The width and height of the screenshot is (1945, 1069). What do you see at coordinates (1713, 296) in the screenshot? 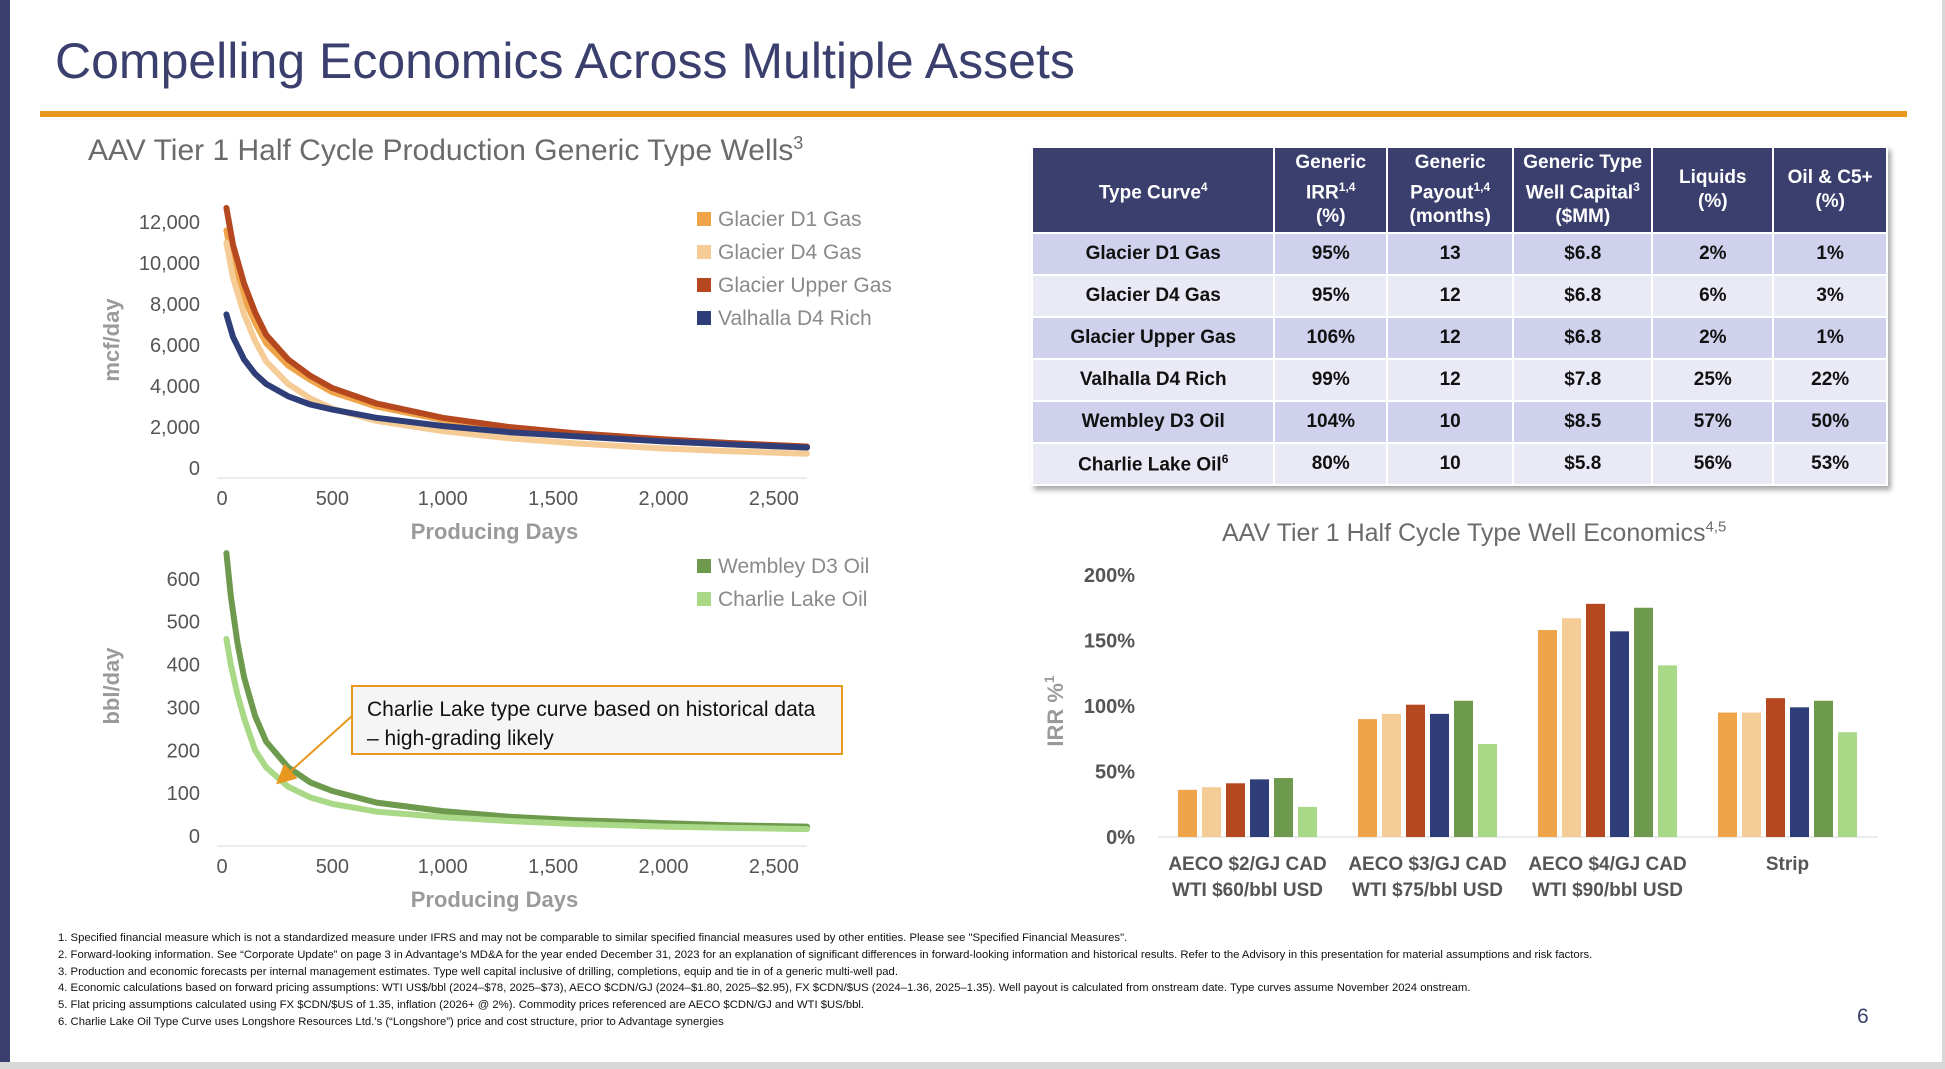
I see `cell-text: 6%` at bounding box center [1713, 296].